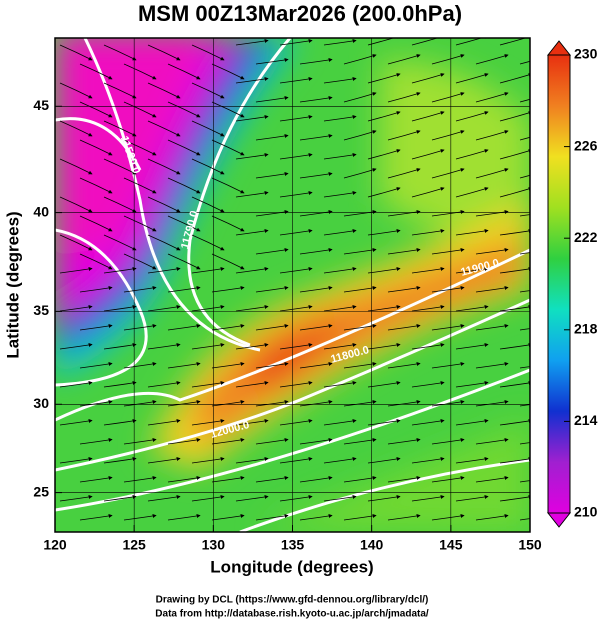 The width and height of the screenshot is (599, 625). Describe the element at coordinates (291, 566) in the screenshot. I see `x-axis-label: Longitude (degrees)` at that location.